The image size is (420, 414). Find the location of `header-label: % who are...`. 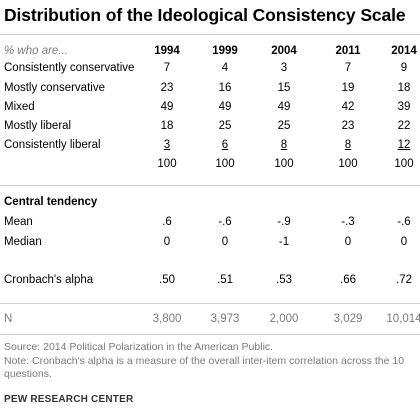

header-label: % who are... is located at coordinates (36, 51).